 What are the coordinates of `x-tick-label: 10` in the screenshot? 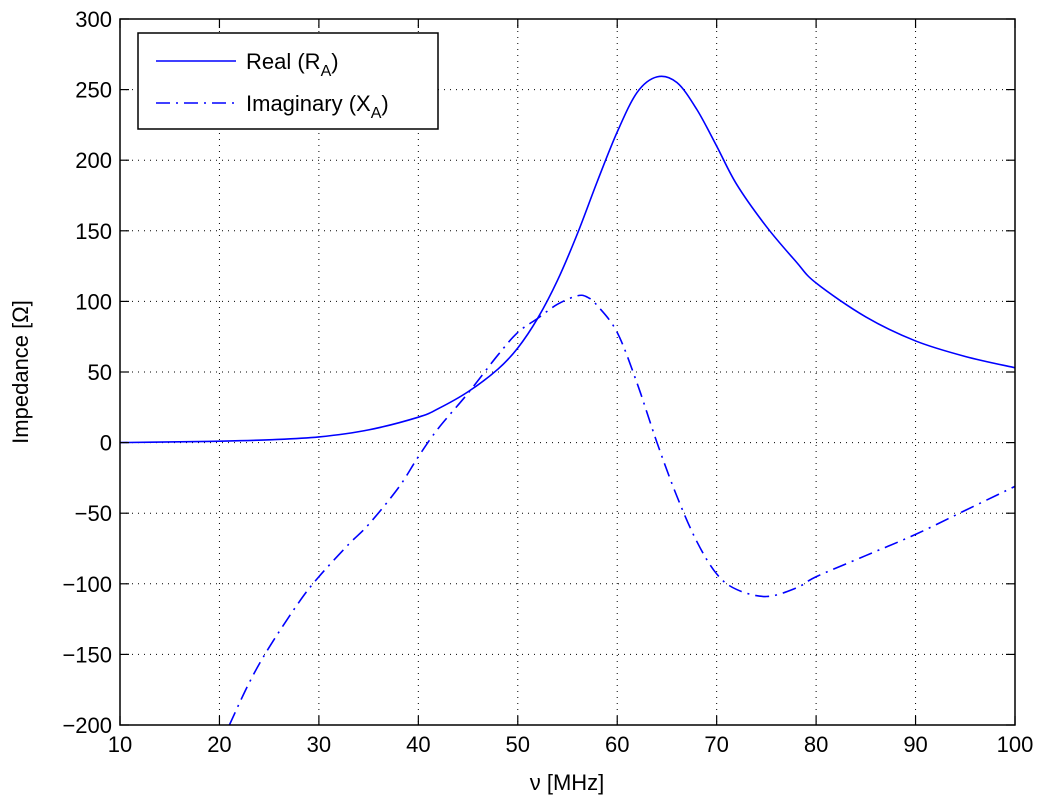 It's located at (120, 744).